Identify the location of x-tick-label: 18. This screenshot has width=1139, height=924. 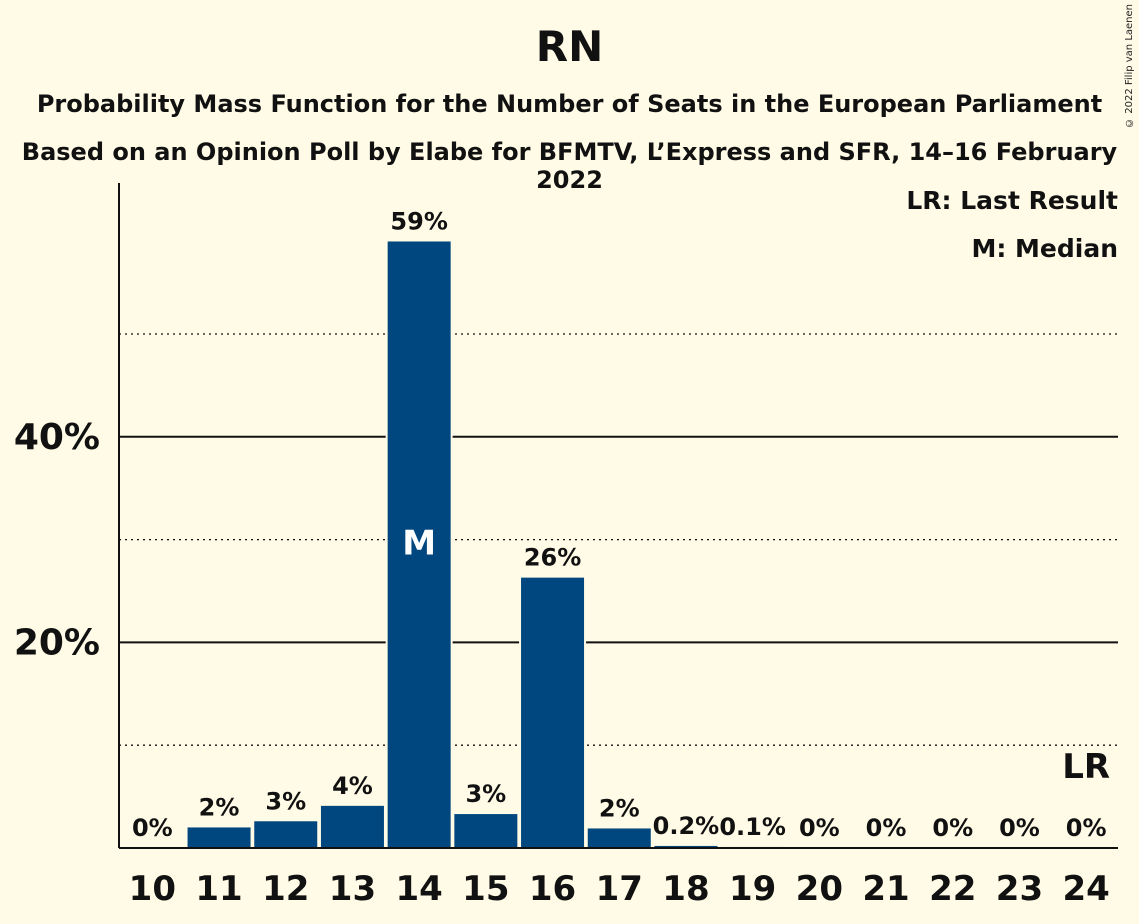
(685, 889).